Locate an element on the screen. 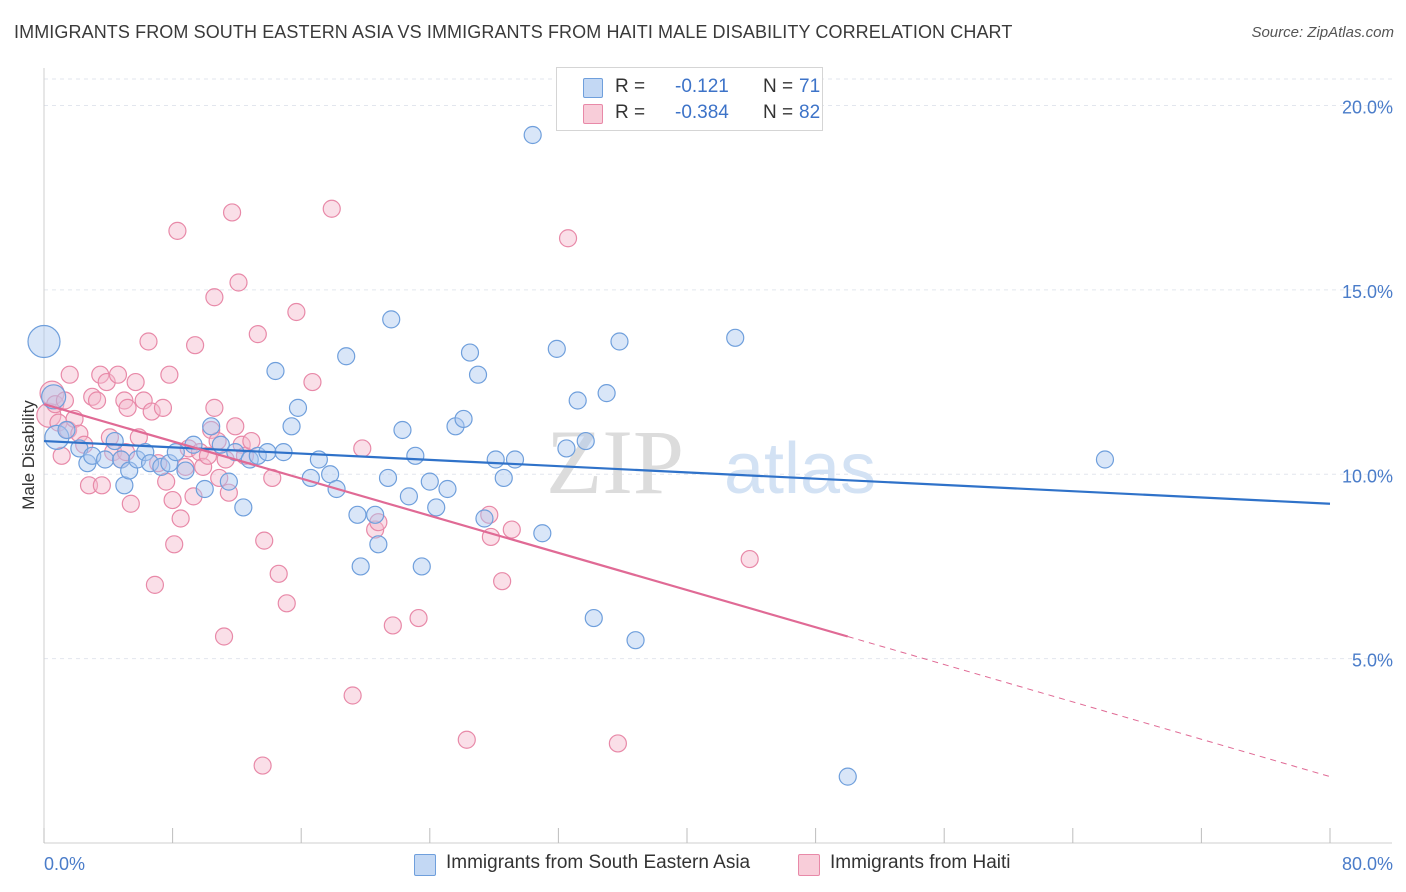 The width and height of the screenshot is (1406, 892). watermark: ZIP atlas is located at coordinates (711, 462).